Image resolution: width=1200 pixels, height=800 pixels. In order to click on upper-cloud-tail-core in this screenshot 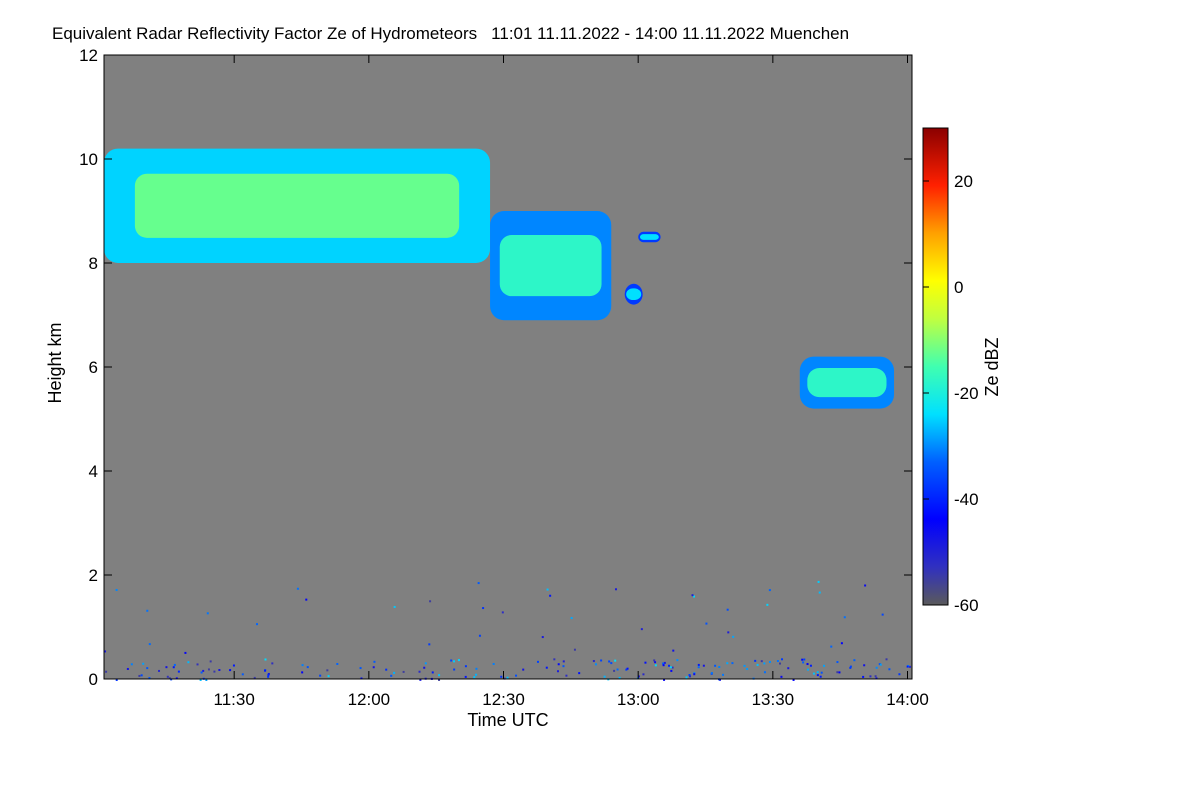, I will do `click(550, 266)`.